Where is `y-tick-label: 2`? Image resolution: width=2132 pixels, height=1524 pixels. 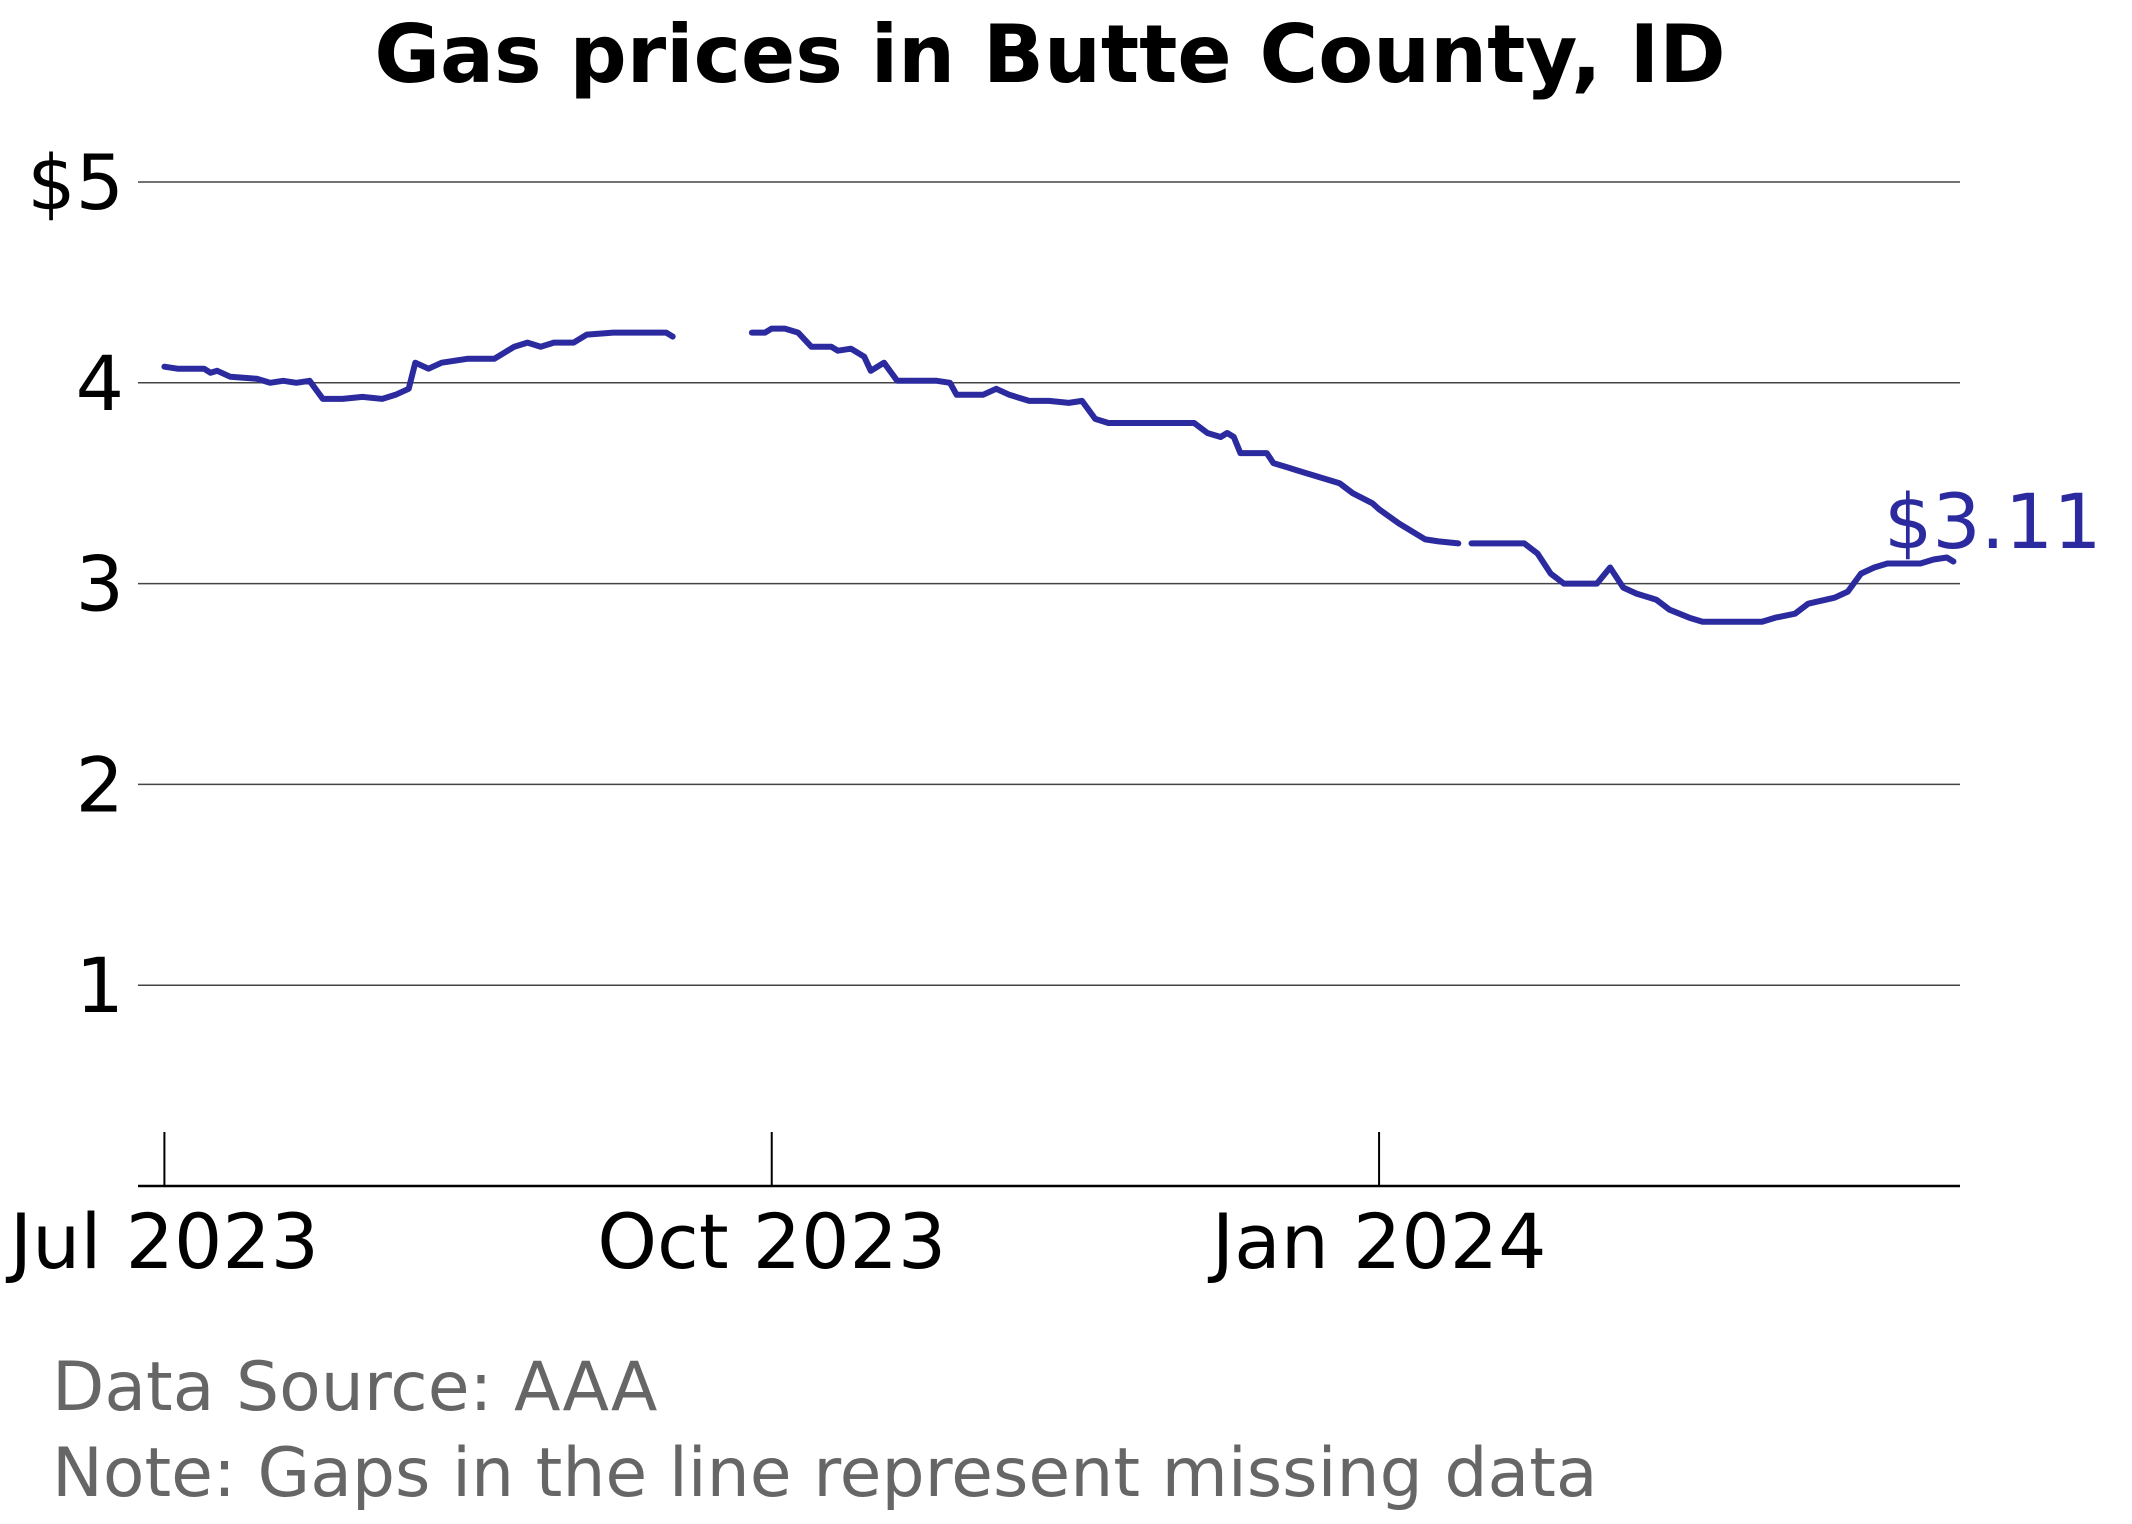
y-tick-label: 2 is located at coordinates (100, 784).